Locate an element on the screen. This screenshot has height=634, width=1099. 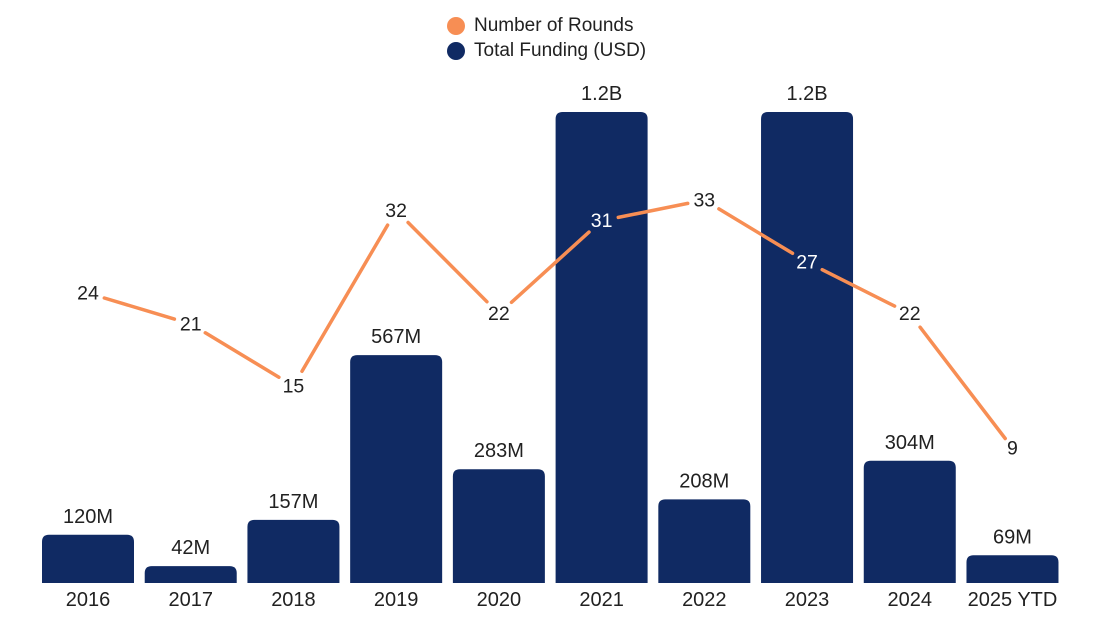
rounds-series-swatch-icon is located at coordinates (456, 26).